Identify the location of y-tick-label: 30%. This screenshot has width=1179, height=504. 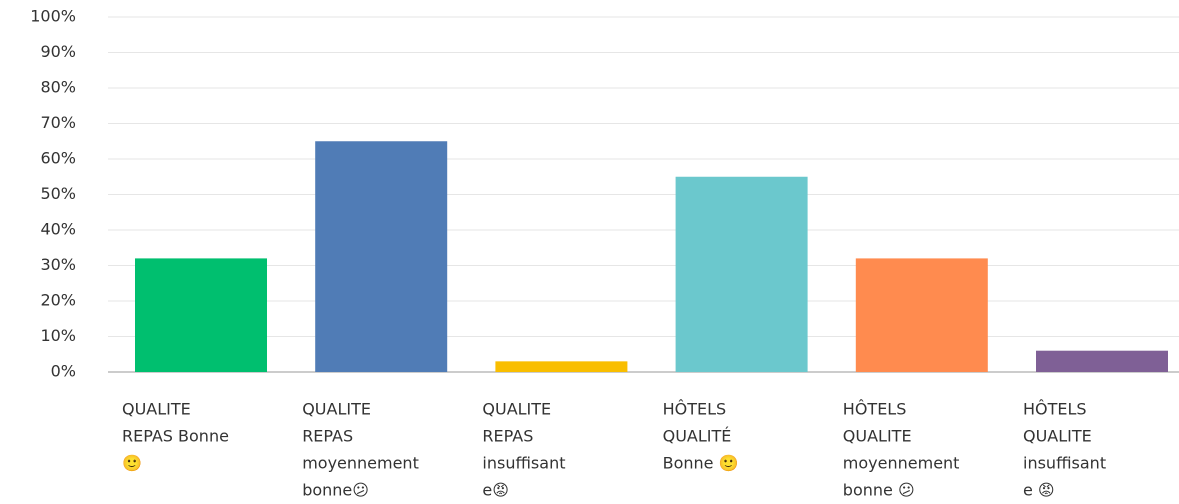
(58, 264).